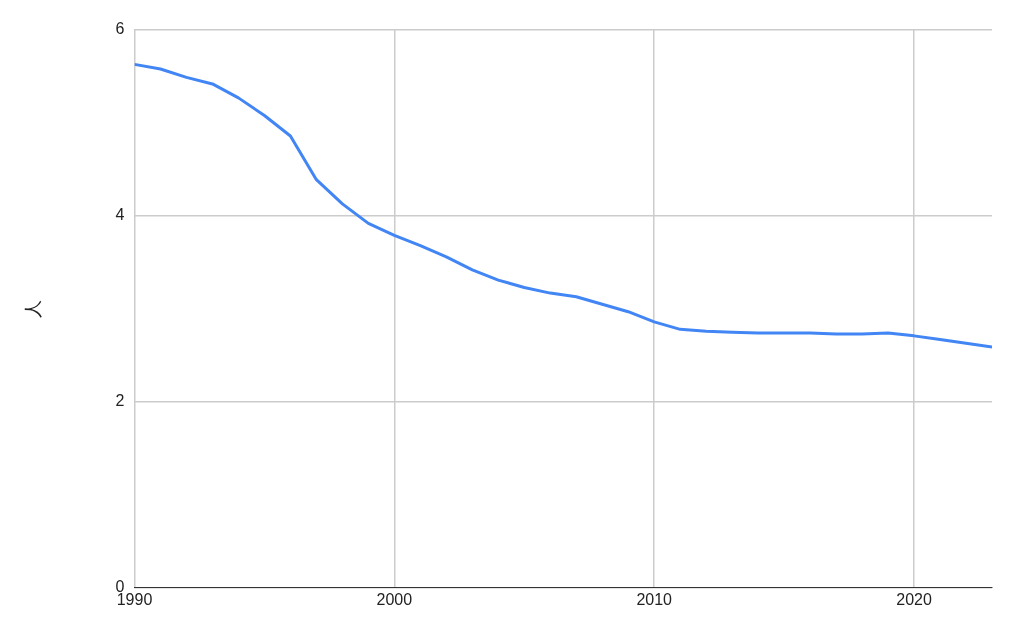  I want to click on x-tick-label: 2000, so click(394, 599).